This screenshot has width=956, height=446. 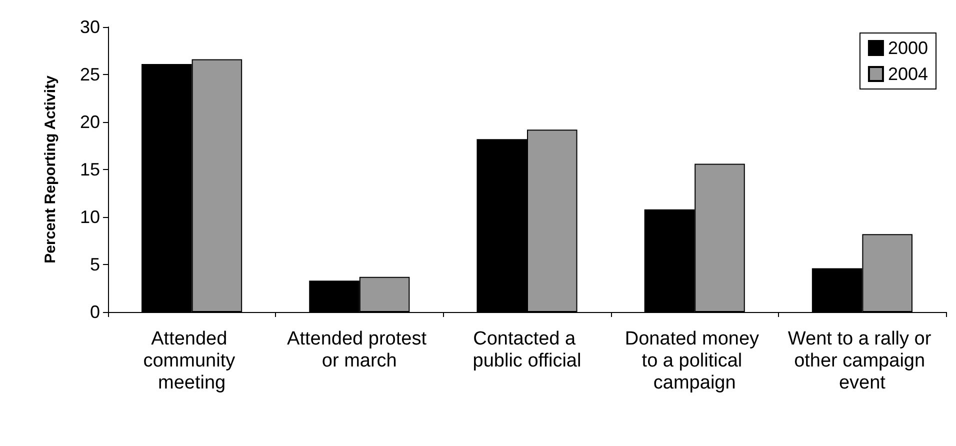 What do you see at coordinates (862, 361) in the screenshot?
I see `x-tick-label: Went to a rally or other campaign event` at bounding box center [862, 361].